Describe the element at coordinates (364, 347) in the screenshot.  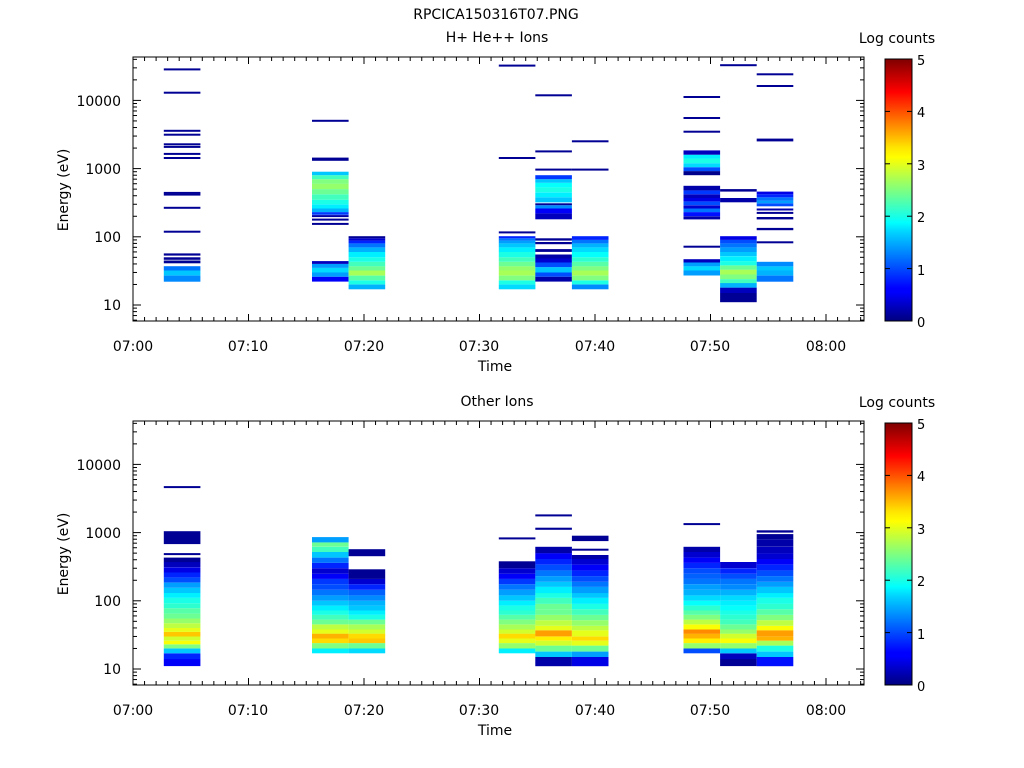
I see `x-tick-label: 07:20` at that location.